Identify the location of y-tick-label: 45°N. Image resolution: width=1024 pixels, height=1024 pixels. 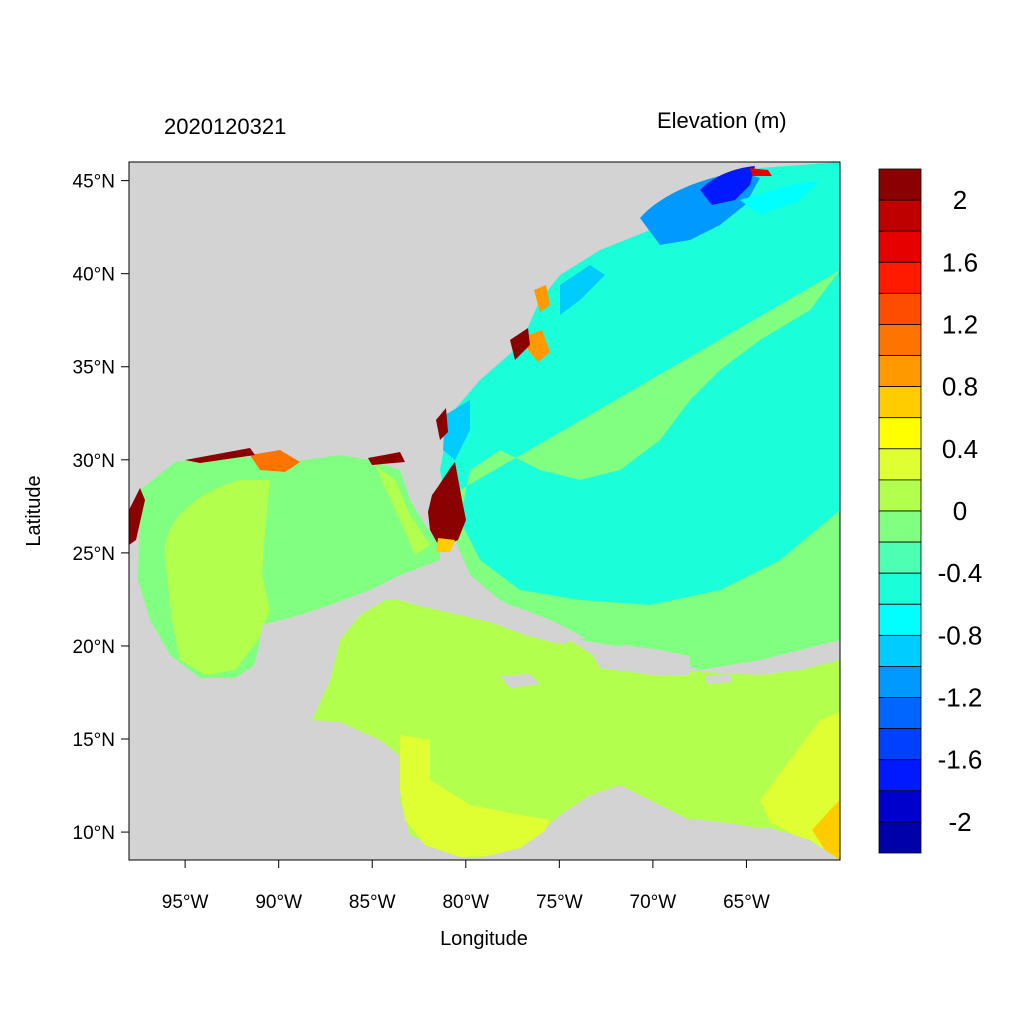
(94, 182).